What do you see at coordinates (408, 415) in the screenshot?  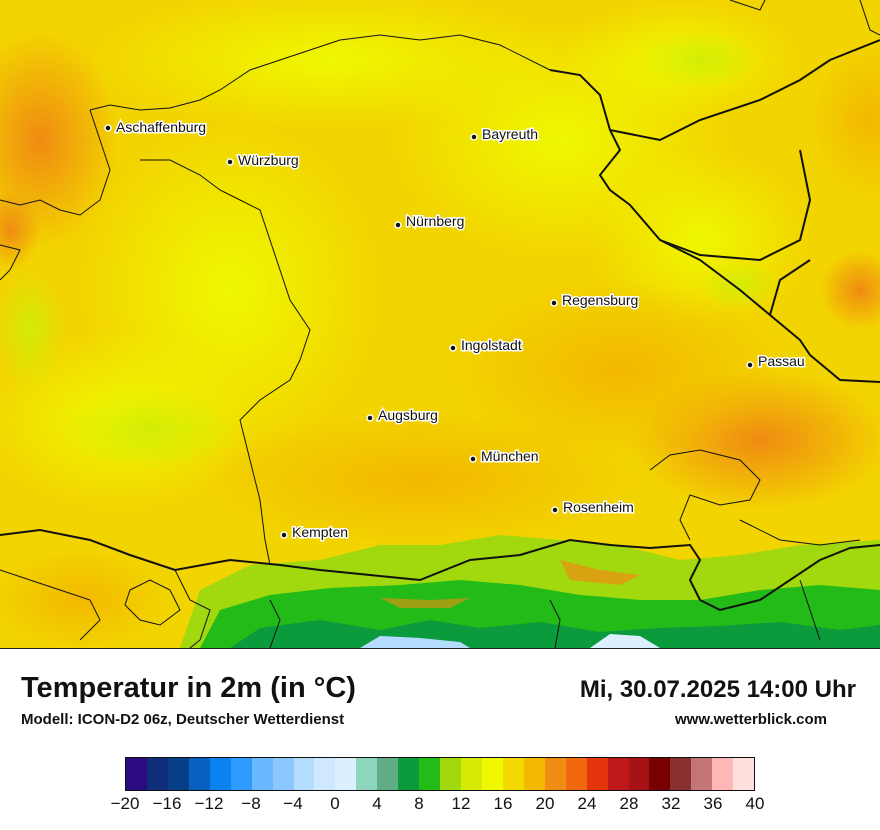 I see `svg-text: Augsburg` at bounding box center [408, 415].